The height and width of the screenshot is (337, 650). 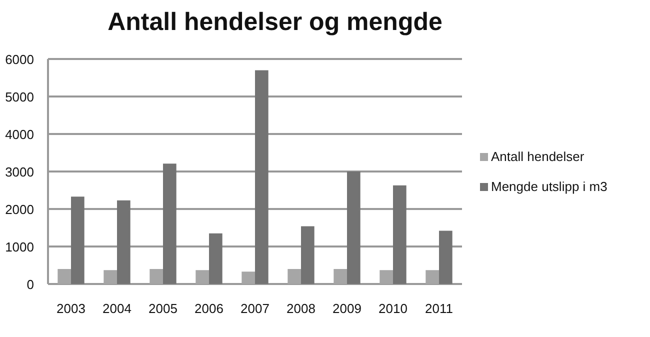 I want to click on x-tick-label: 2007, so click(x=255, y=308).